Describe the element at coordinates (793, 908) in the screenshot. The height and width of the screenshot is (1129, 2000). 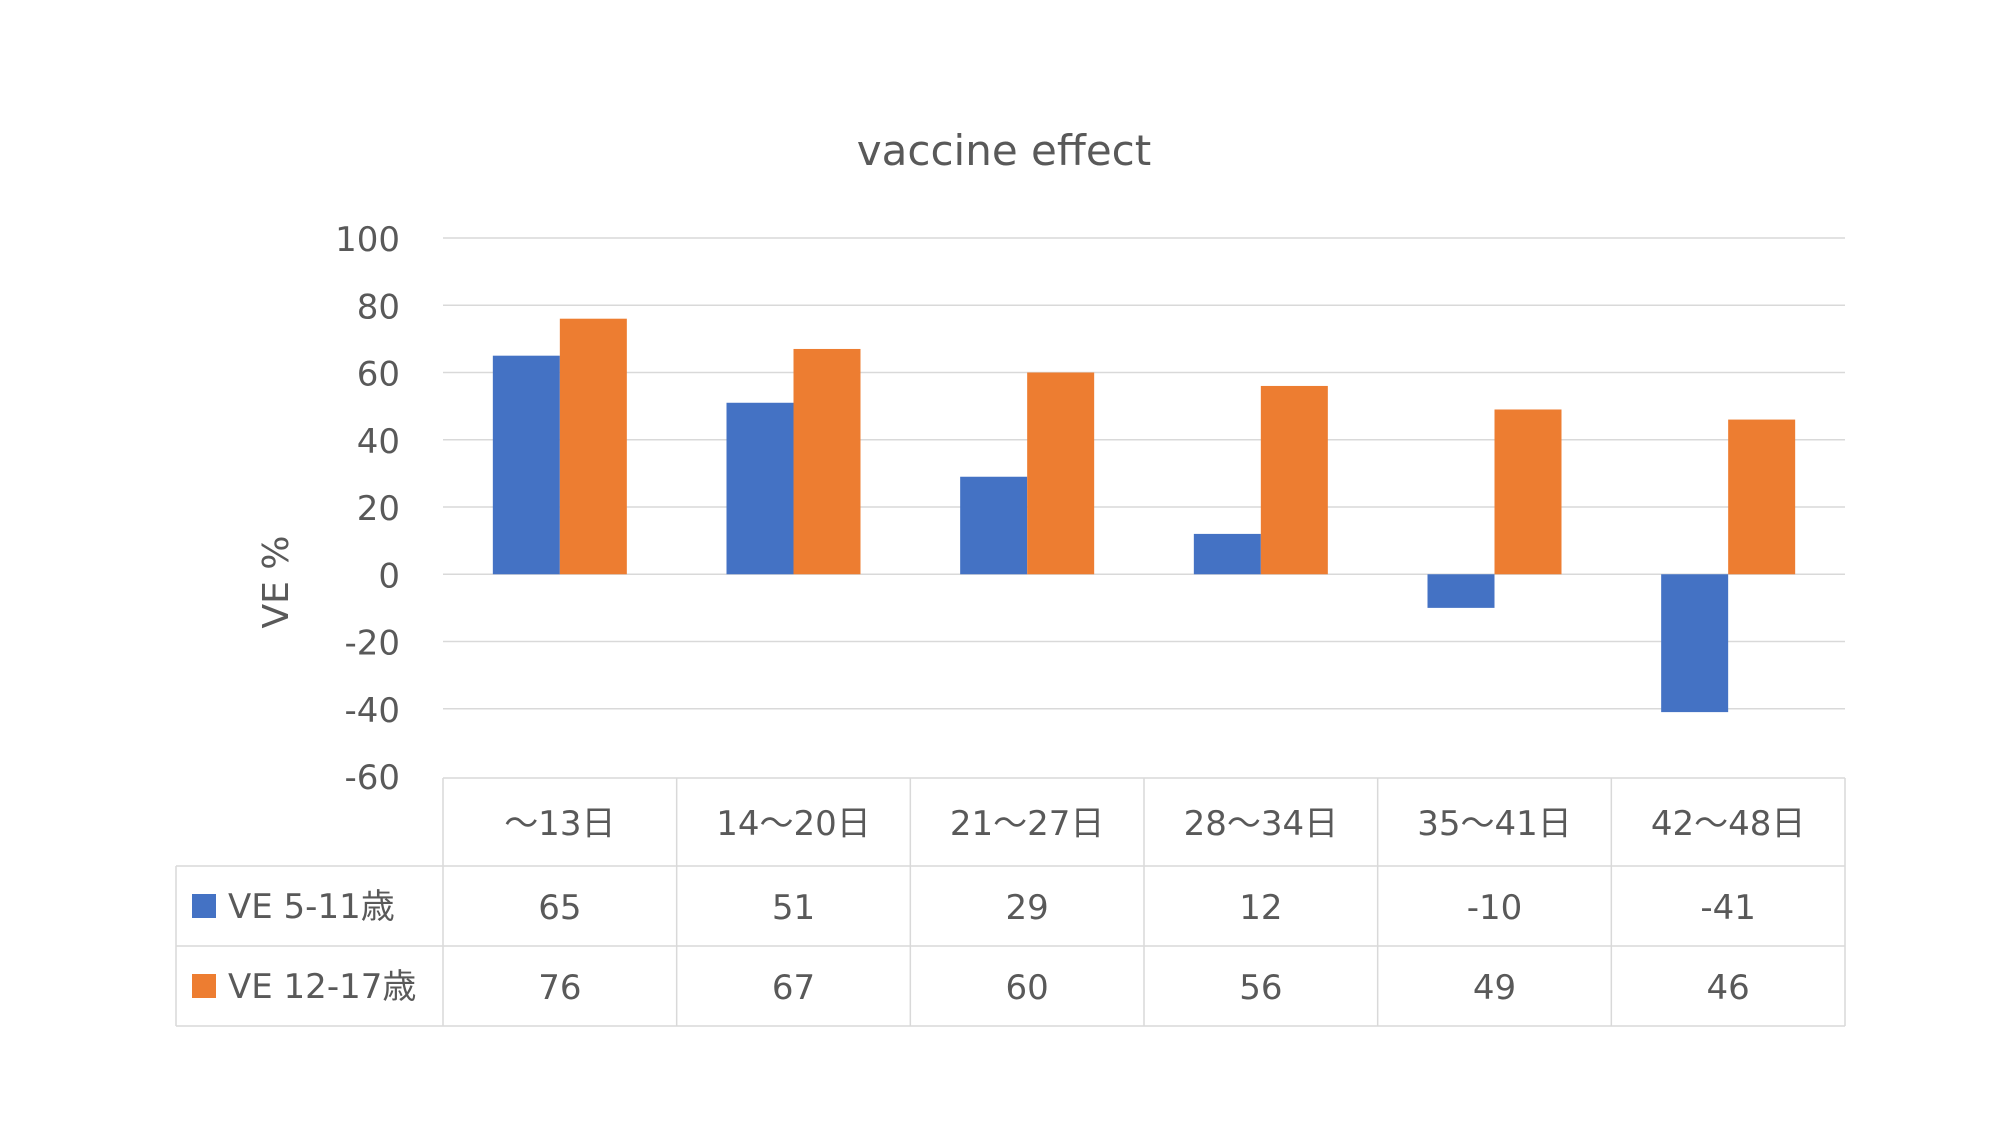
I see `data-label: 51` at that location.